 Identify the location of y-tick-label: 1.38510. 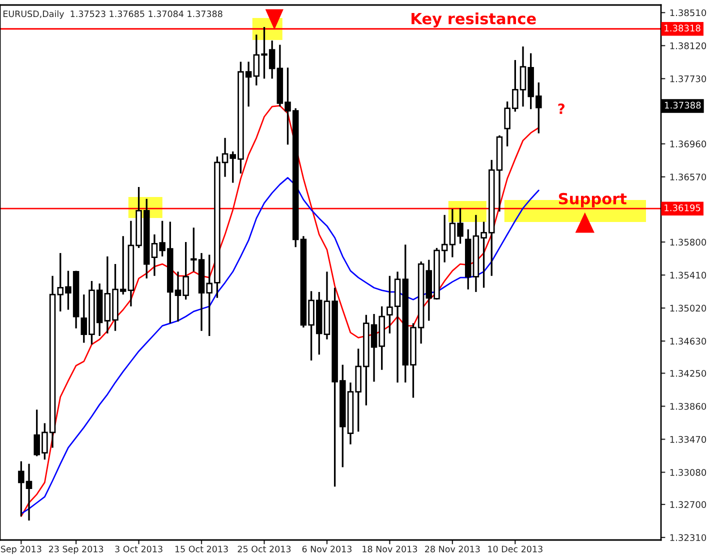
(688, 12).